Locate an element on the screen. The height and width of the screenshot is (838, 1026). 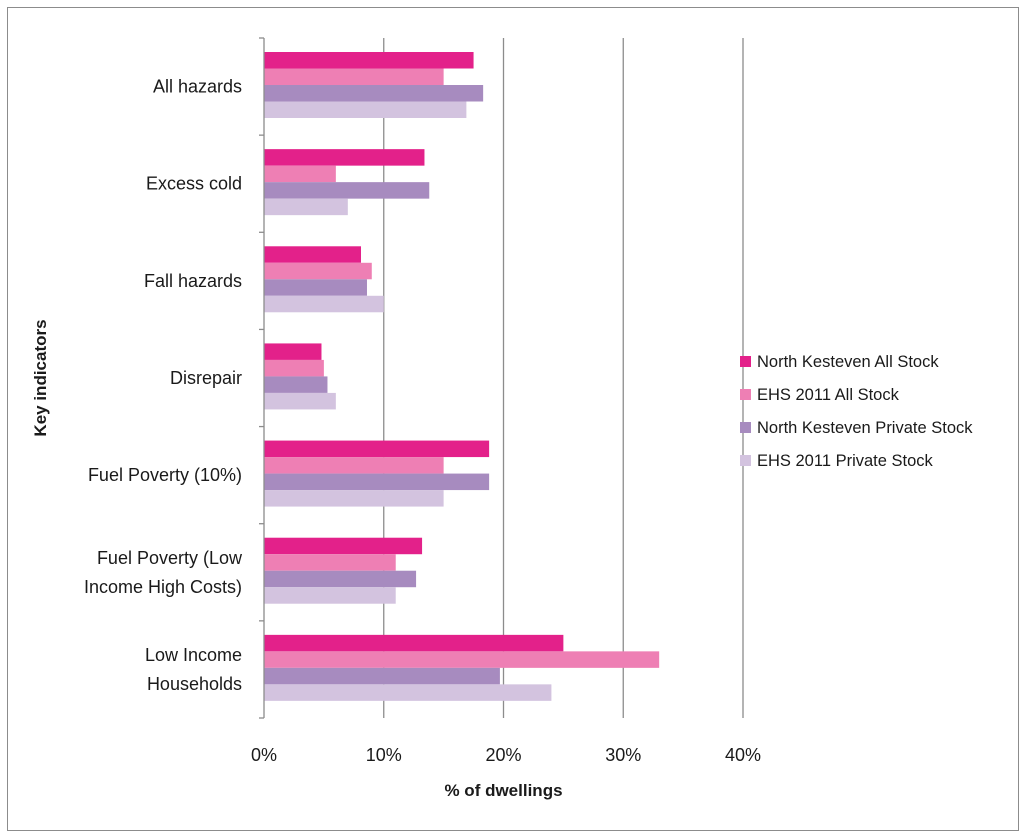
x-tick-labels: 0% 10% 20% 30% 40% is located at coordinates (506, 755).